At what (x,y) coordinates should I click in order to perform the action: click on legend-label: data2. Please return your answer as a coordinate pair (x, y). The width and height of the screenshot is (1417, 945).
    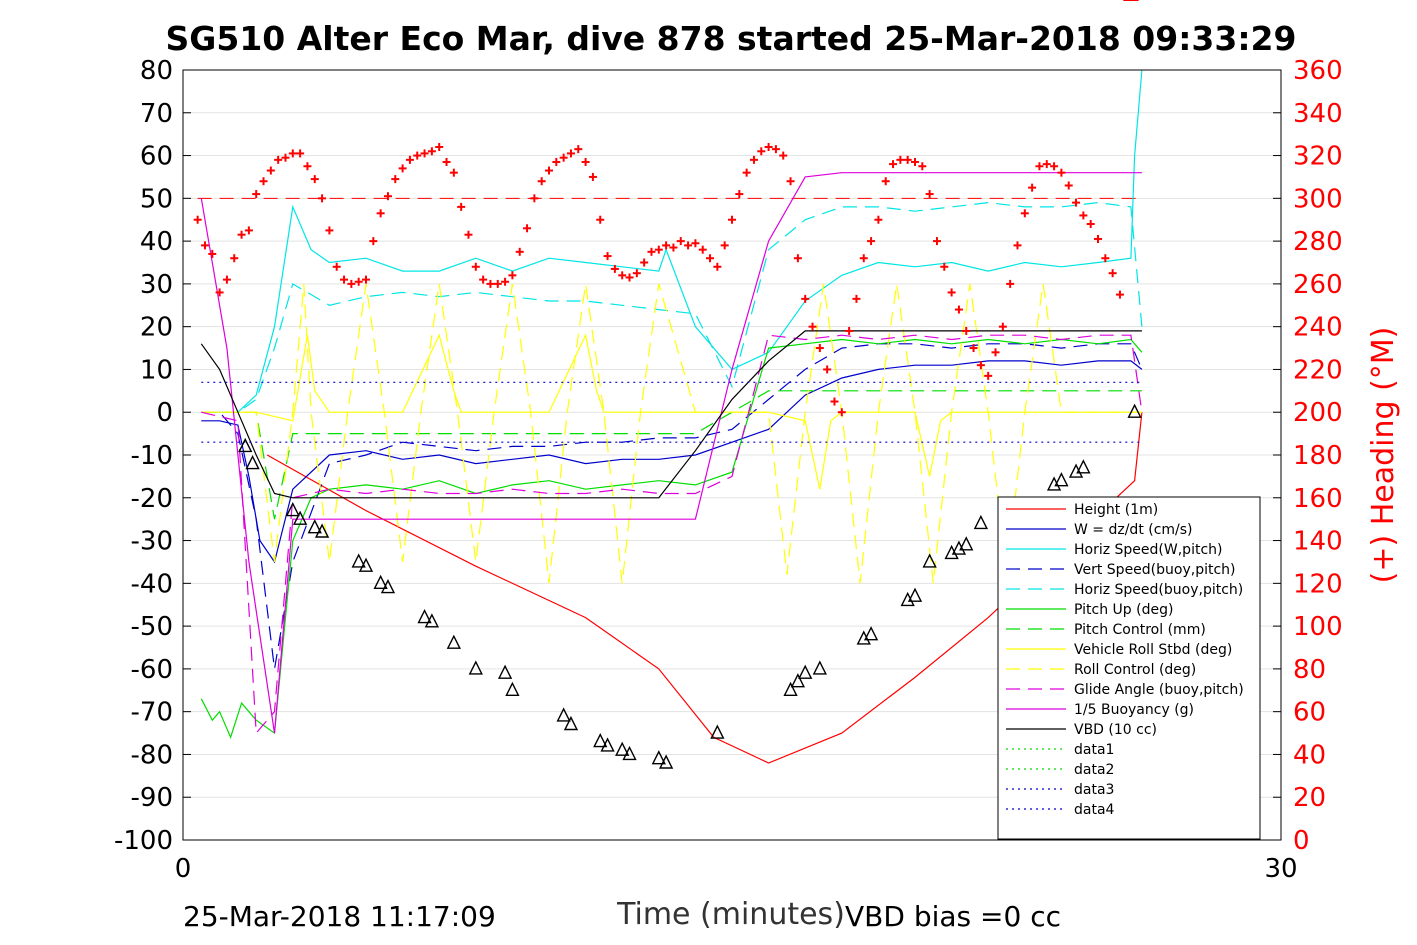
    Looking at the image, I should click on (1094, 770).